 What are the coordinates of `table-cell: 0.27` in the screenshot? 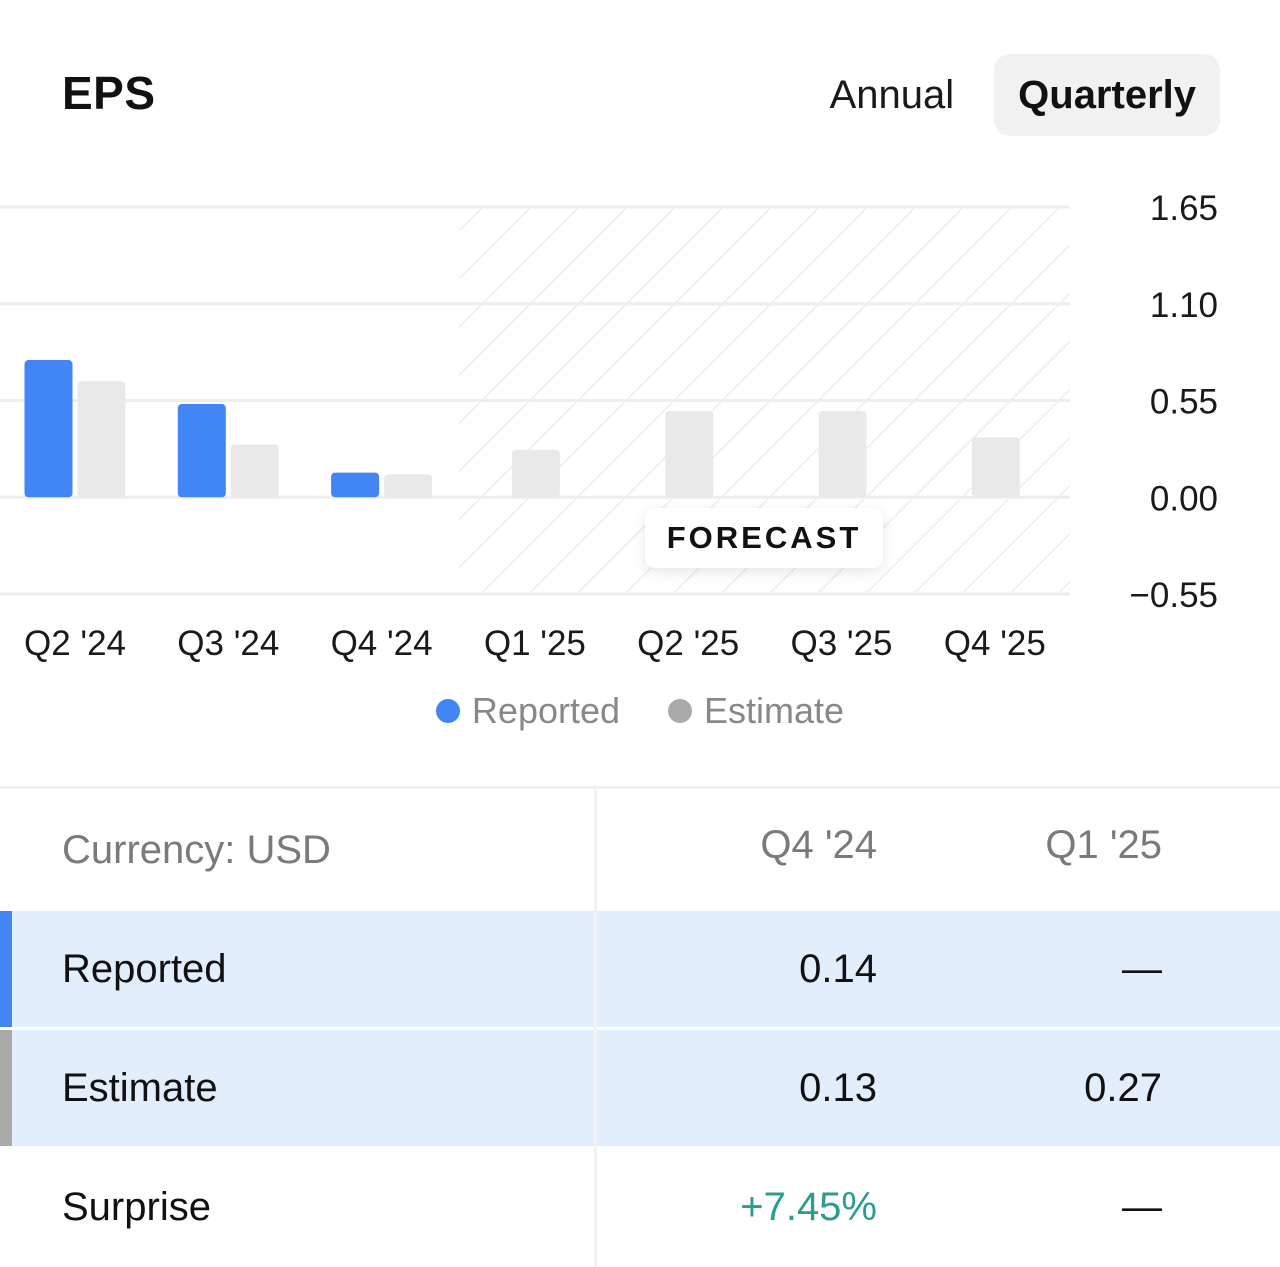 It's located at (1123, 1088).